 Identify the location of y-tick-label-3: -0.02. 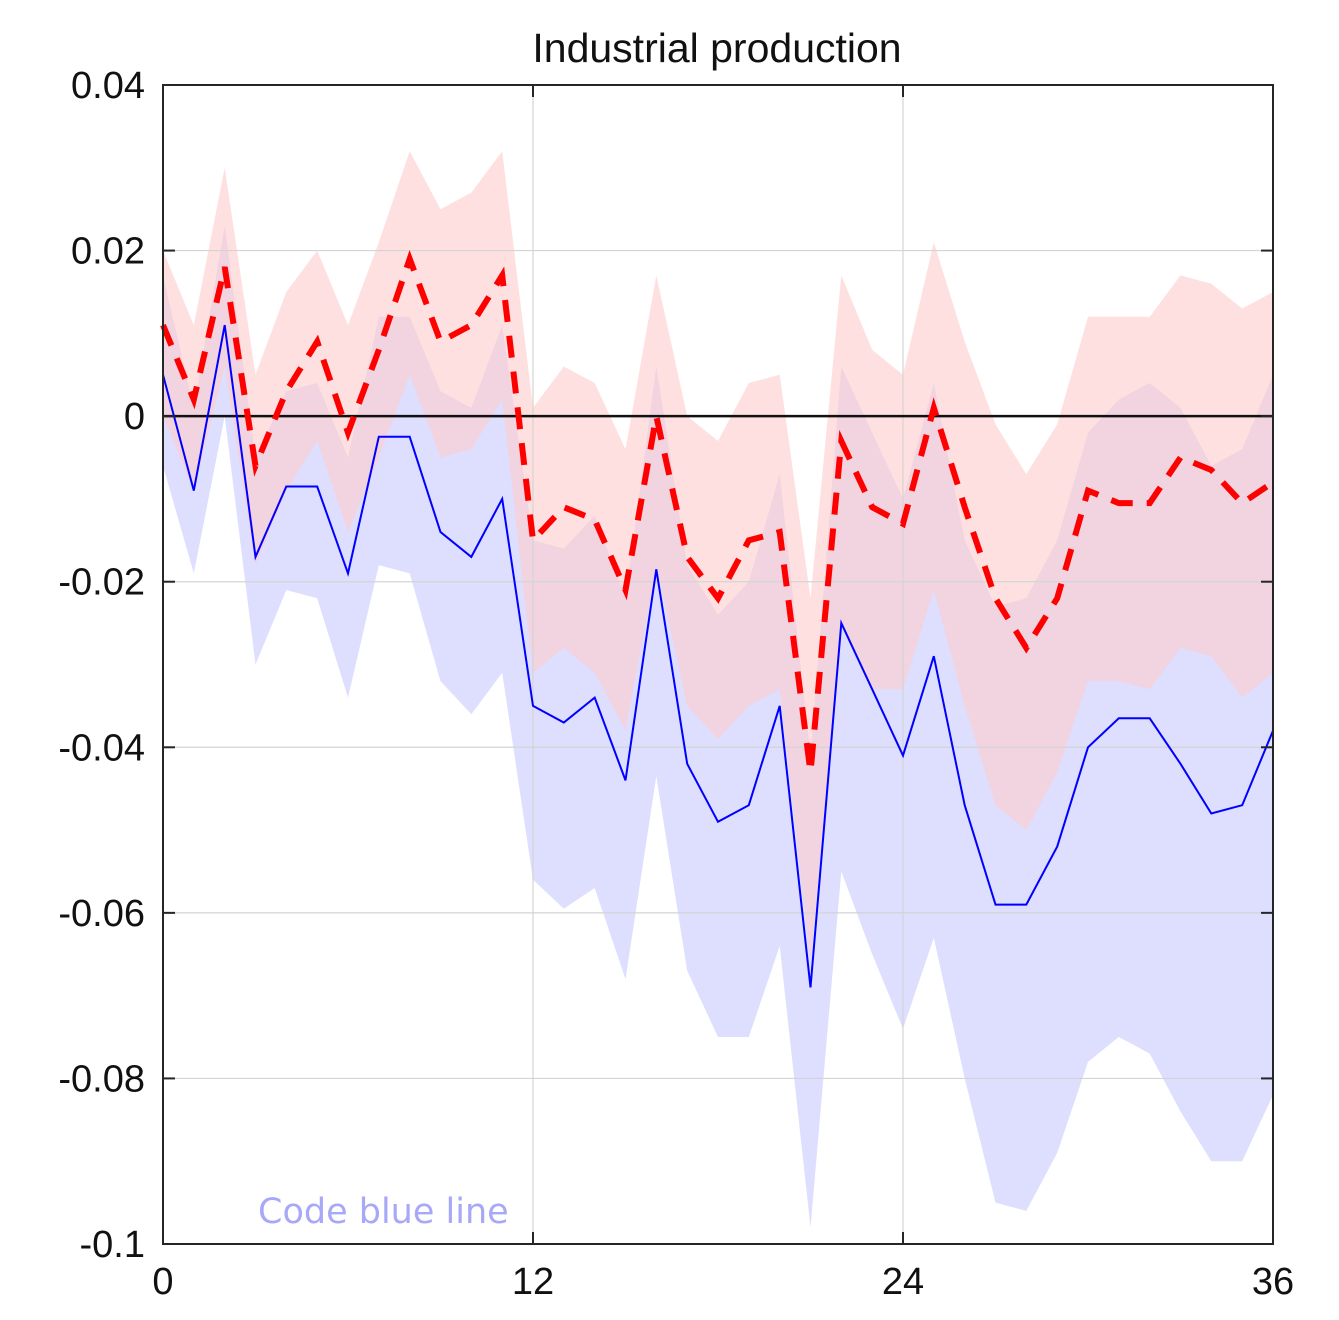
(101, 583).